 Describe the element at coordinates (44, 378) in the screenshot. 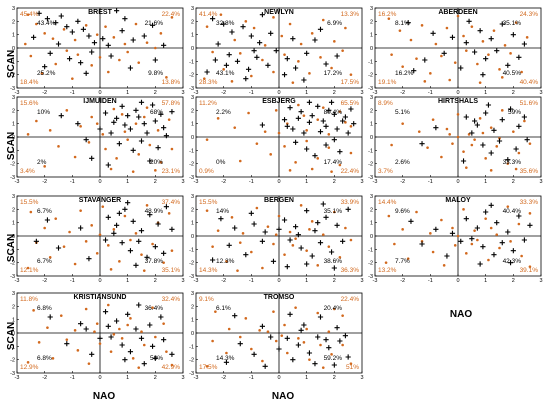

I see `x-tick-label: -2` at that location.